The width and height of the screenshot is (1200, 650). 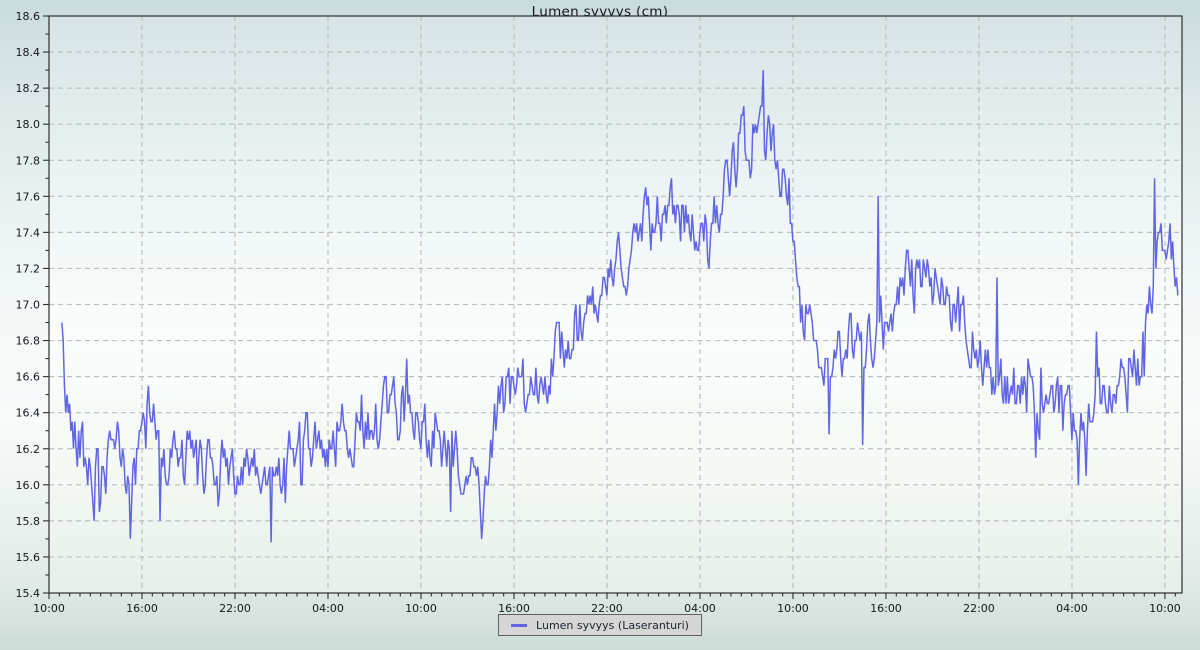 I want to click on y-tick-label: 16.2, so click(x=28, y=449).